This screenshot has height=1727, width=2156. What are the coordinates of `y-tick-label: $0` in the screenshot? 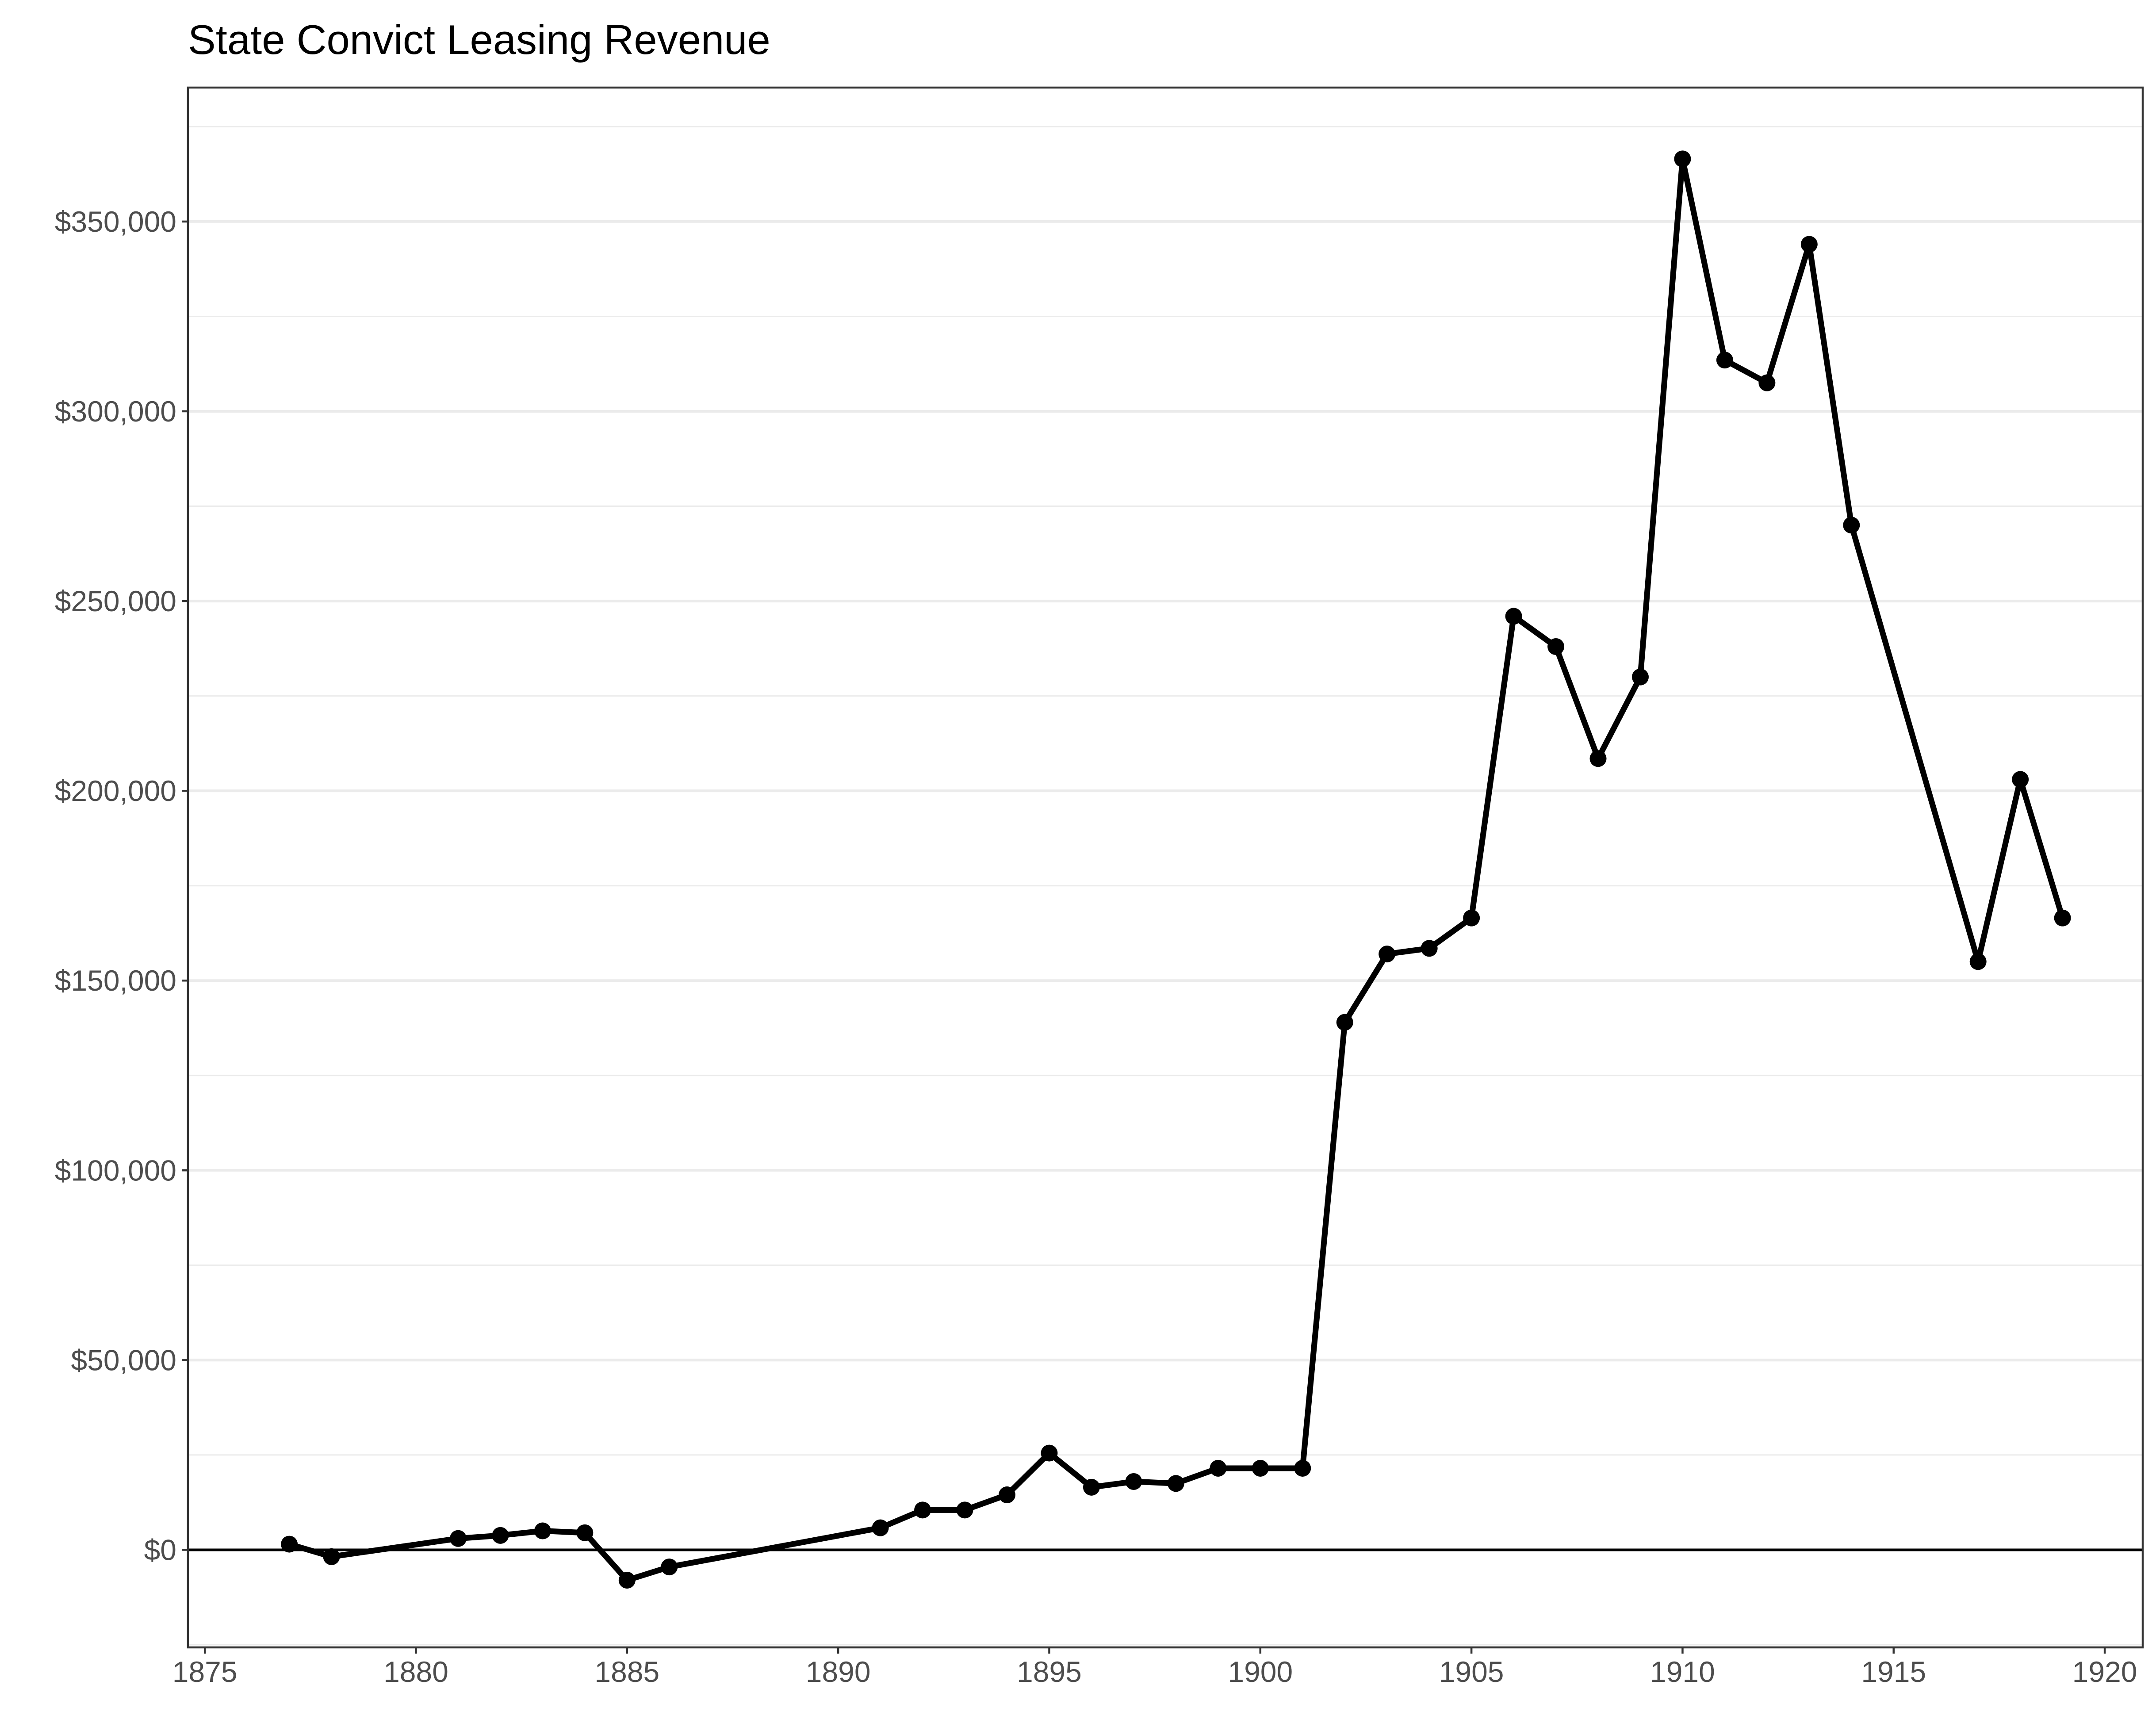 It's located at (160, 1550).